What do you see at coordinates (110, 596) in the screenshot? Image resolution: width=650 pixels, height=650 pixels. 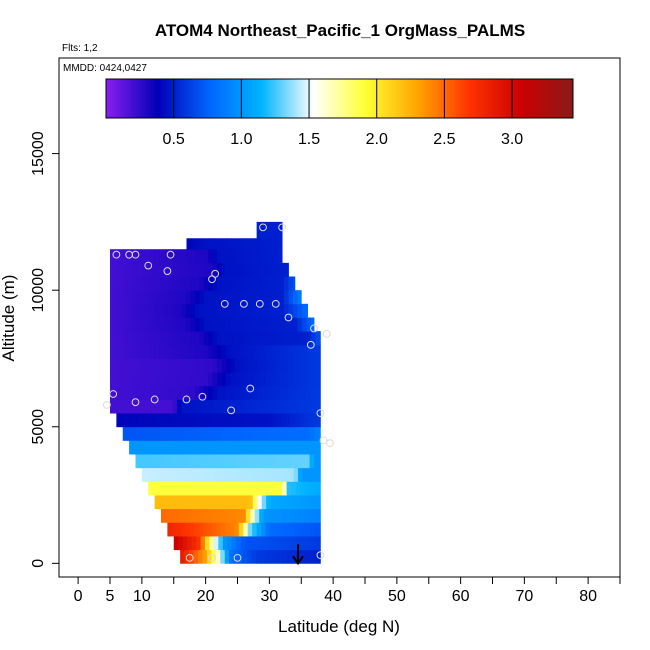 I see `x-tick-label: 5` at bounding box center [110, 596].